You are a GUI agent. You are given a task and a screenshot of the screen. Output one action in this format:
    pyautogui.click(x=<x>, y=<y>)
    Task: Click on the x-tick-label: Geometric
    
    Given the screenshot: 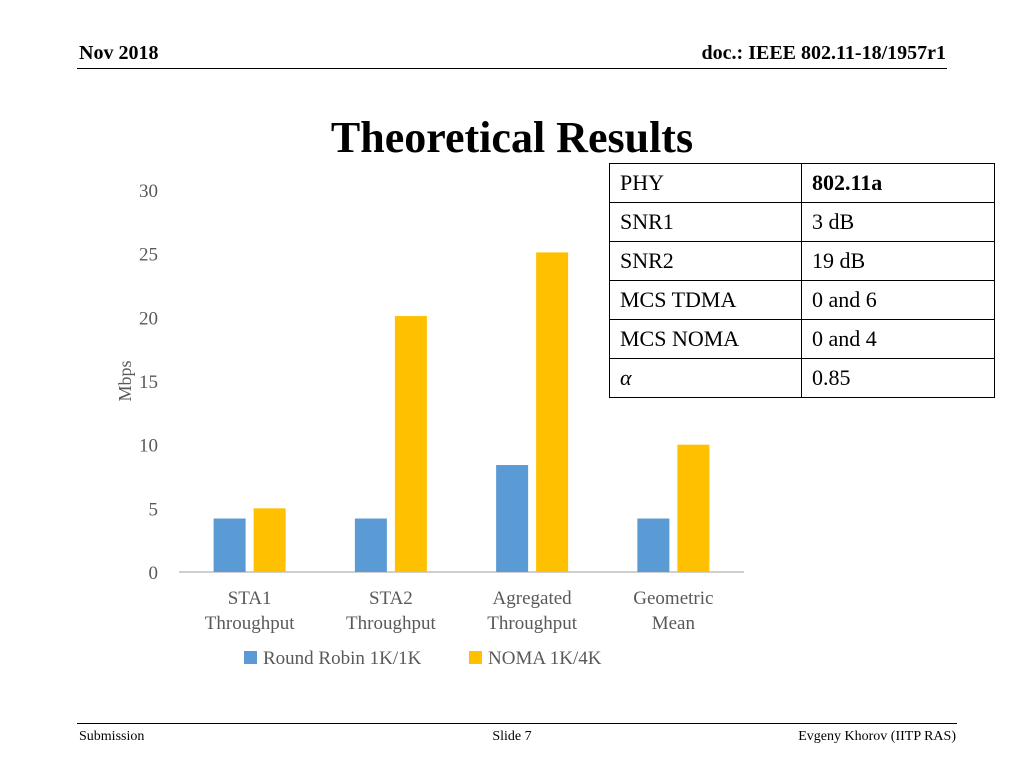 What is the action you would take?
    pyautogui.click(x=673, y=598)
    